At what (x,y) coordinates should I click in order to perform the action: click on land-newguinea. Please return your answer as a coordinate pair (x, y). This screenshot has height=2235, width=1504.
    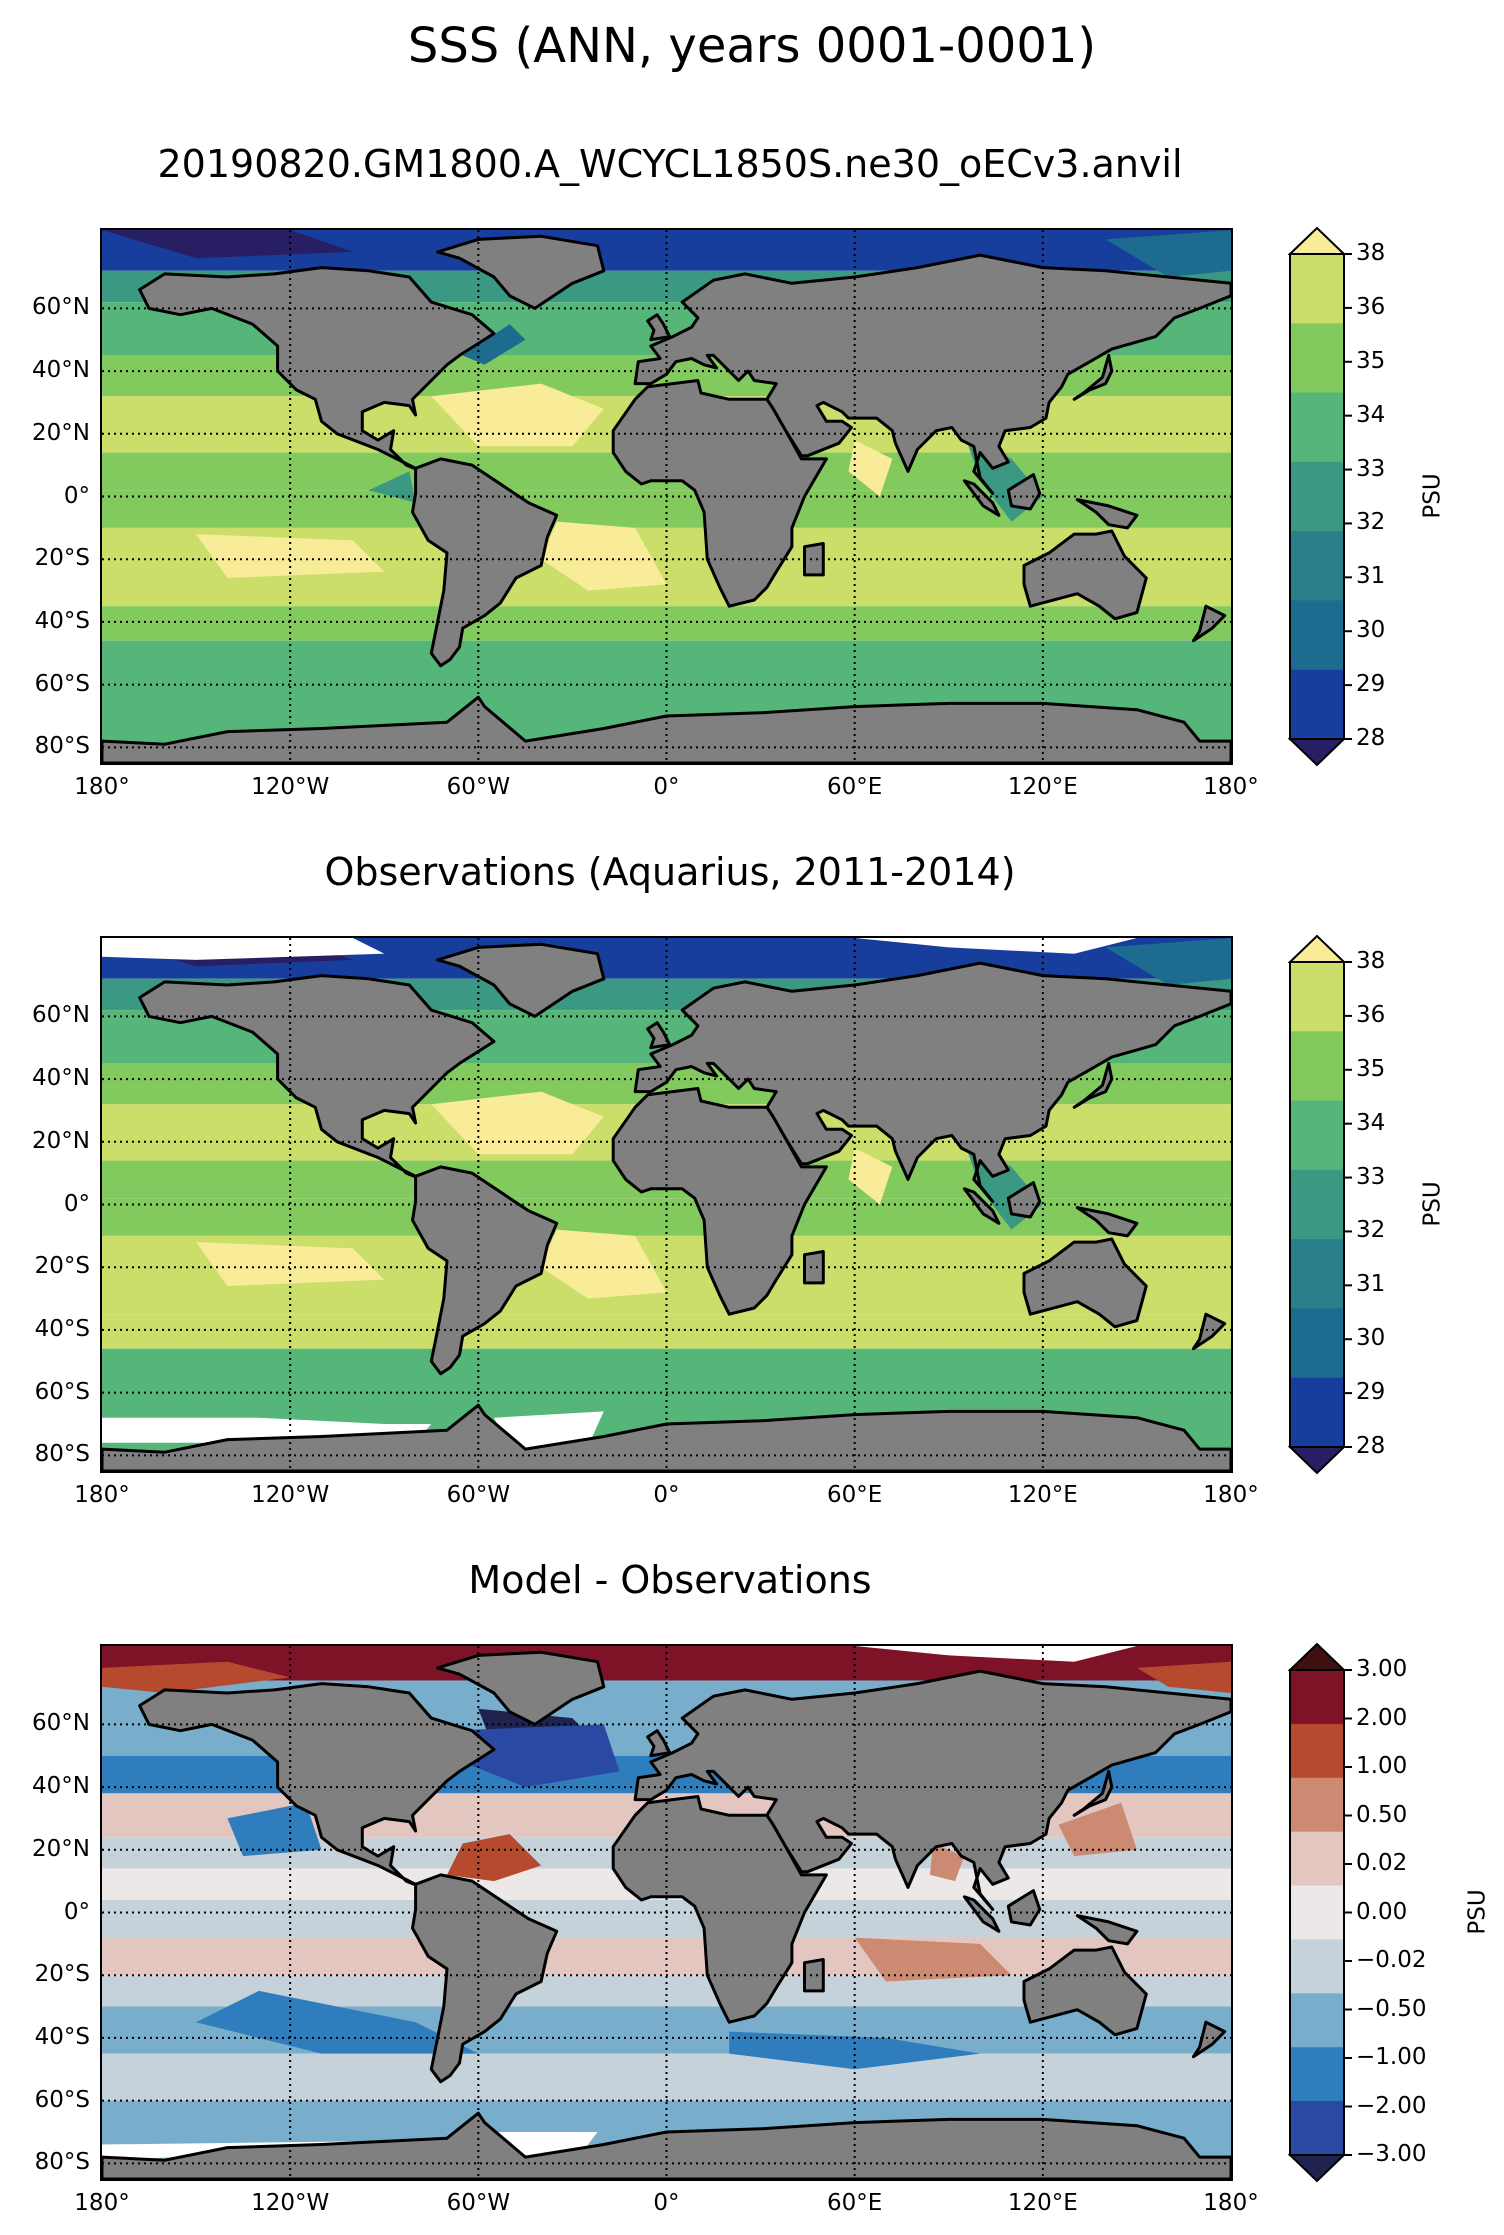
    Looking at the image, I should click on (1107, 1222).